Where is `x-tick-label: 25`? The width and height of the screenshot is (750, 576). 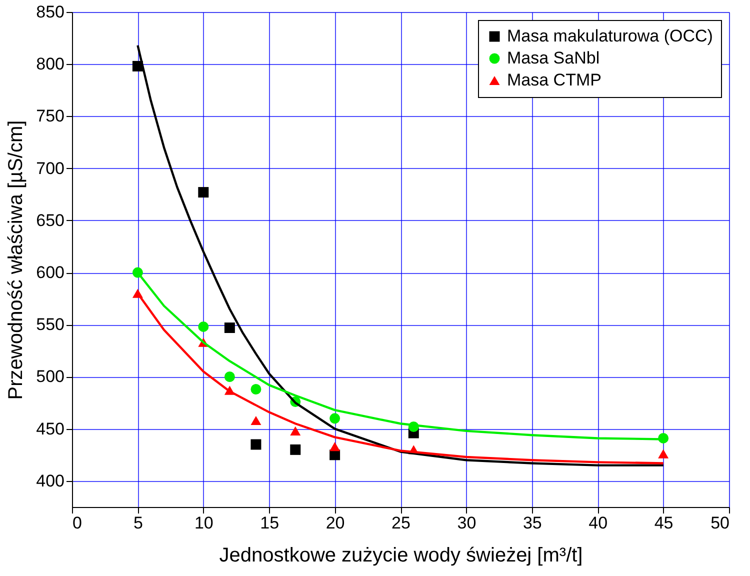 x-tick-label: 25 is located at coordinates (401, 523).